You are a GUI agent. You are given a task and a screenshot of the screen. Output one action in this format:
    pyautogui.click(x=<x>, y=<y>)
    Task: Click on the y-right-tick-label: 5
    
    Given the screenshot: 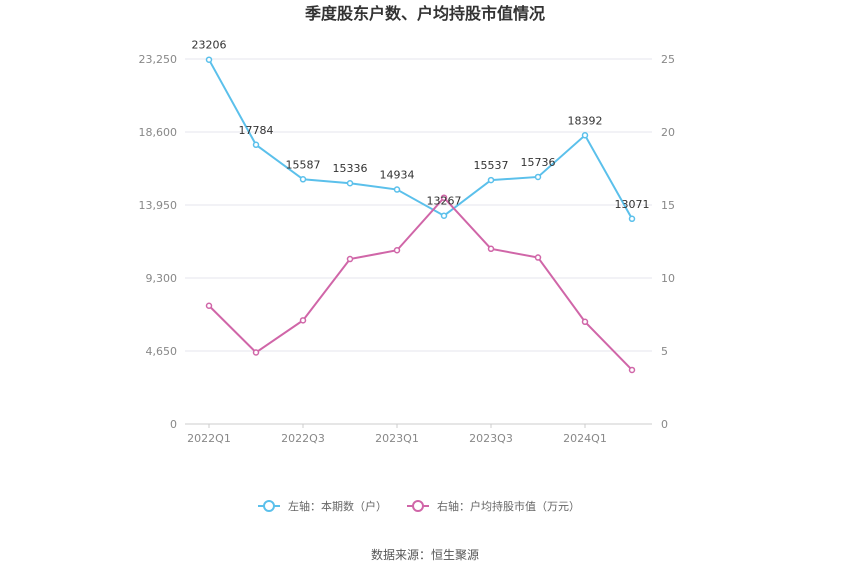 What is the action you would take?
    pyautogui.click(x=664, y=351)
    